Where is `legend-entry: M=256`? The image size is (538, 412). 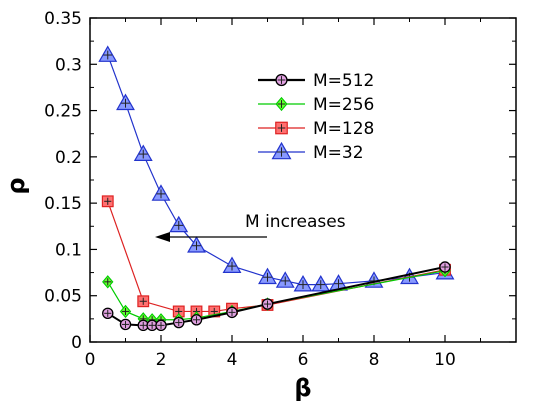 legend-entry: M=256 is located at coordinates (316, 105).